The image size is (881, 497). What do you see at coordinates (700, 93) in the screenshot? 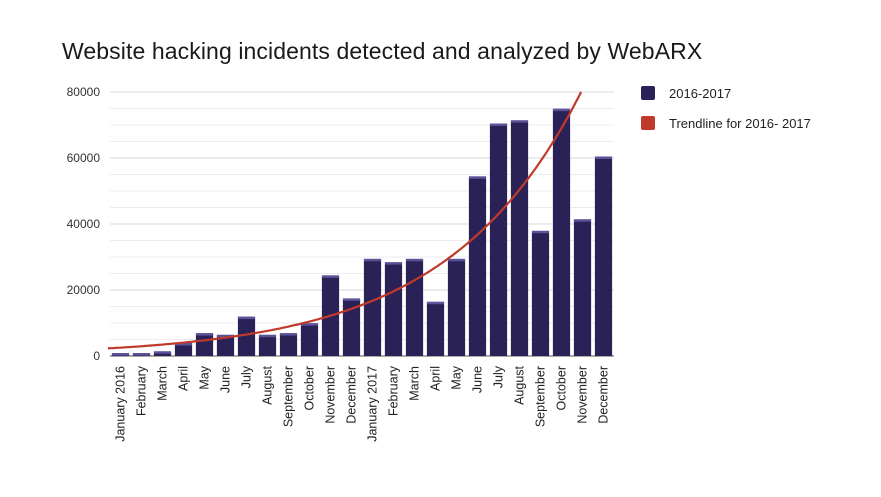
I see `legend-label-series: 2016-2017` at bounding box center [700, 93].